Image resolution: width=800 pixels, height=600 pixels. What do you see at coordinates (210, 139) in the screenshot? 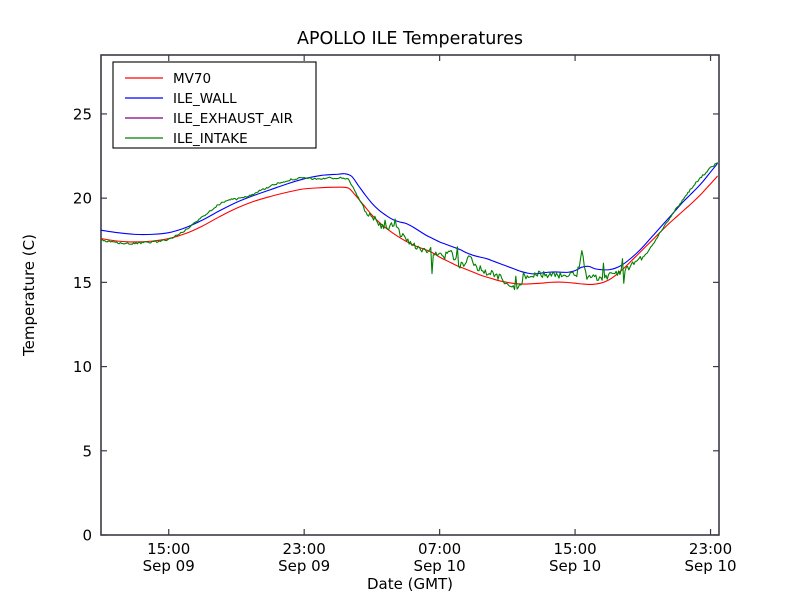
I see `legend-label-ile_intake: ILE_INTAKE` at bounding box center [210, 139].